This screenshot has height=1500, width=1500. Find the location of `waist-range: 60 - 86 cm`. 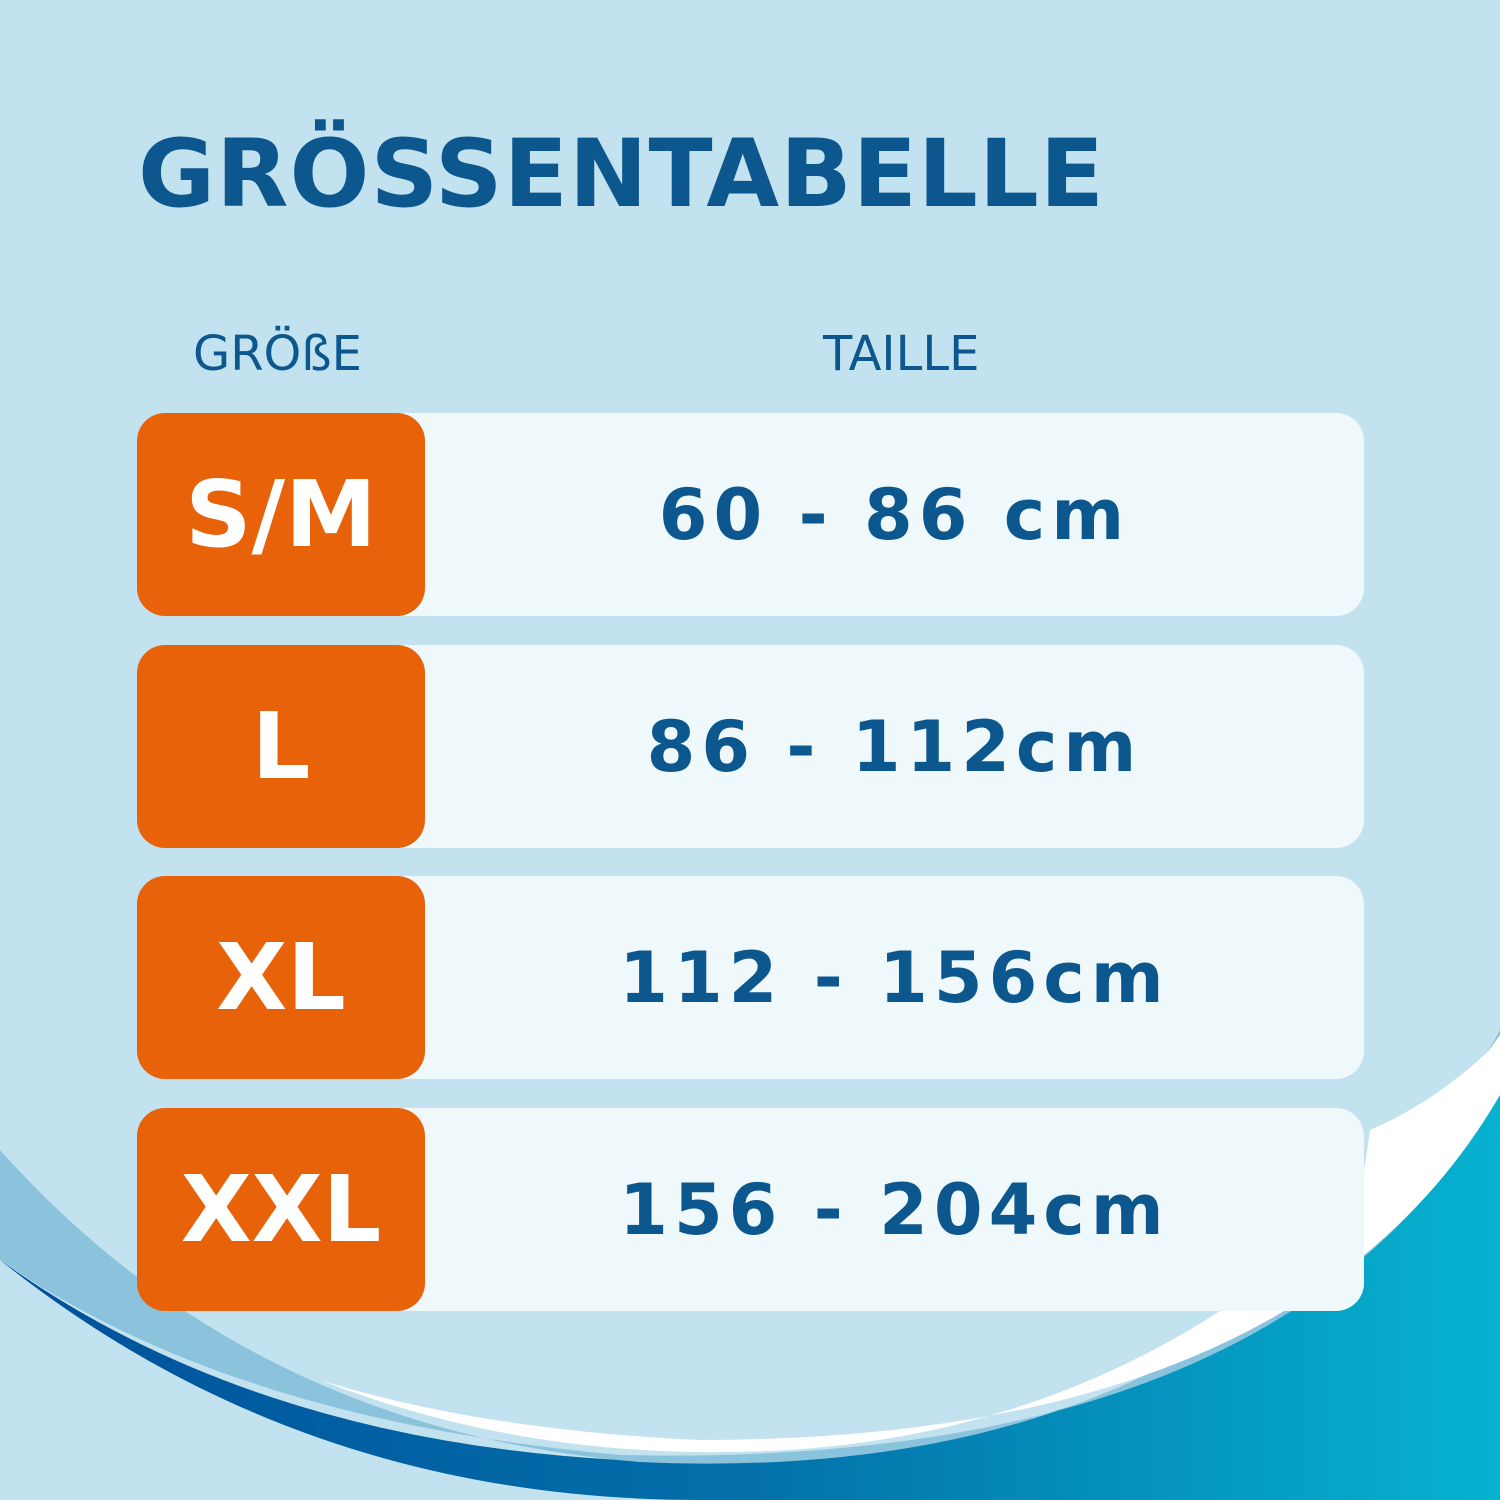

waist-range: 60 - 86 cm is located at coordinates (875, 514).